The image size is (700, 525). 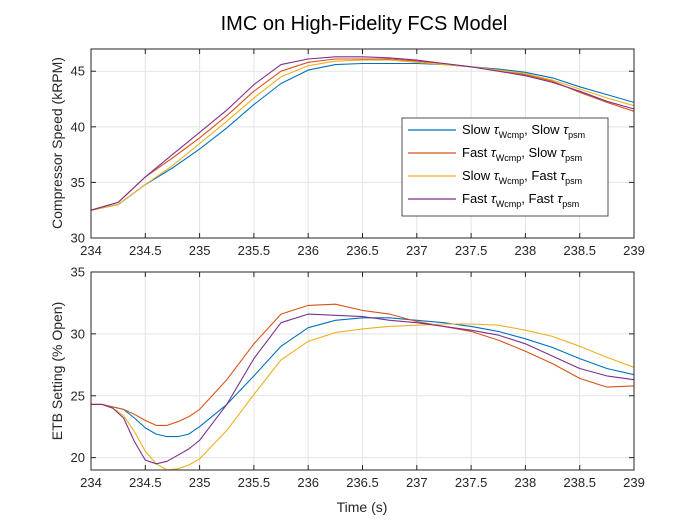 I want to click on bottom-xlabel: Time (s), so click(x=362, y=507).